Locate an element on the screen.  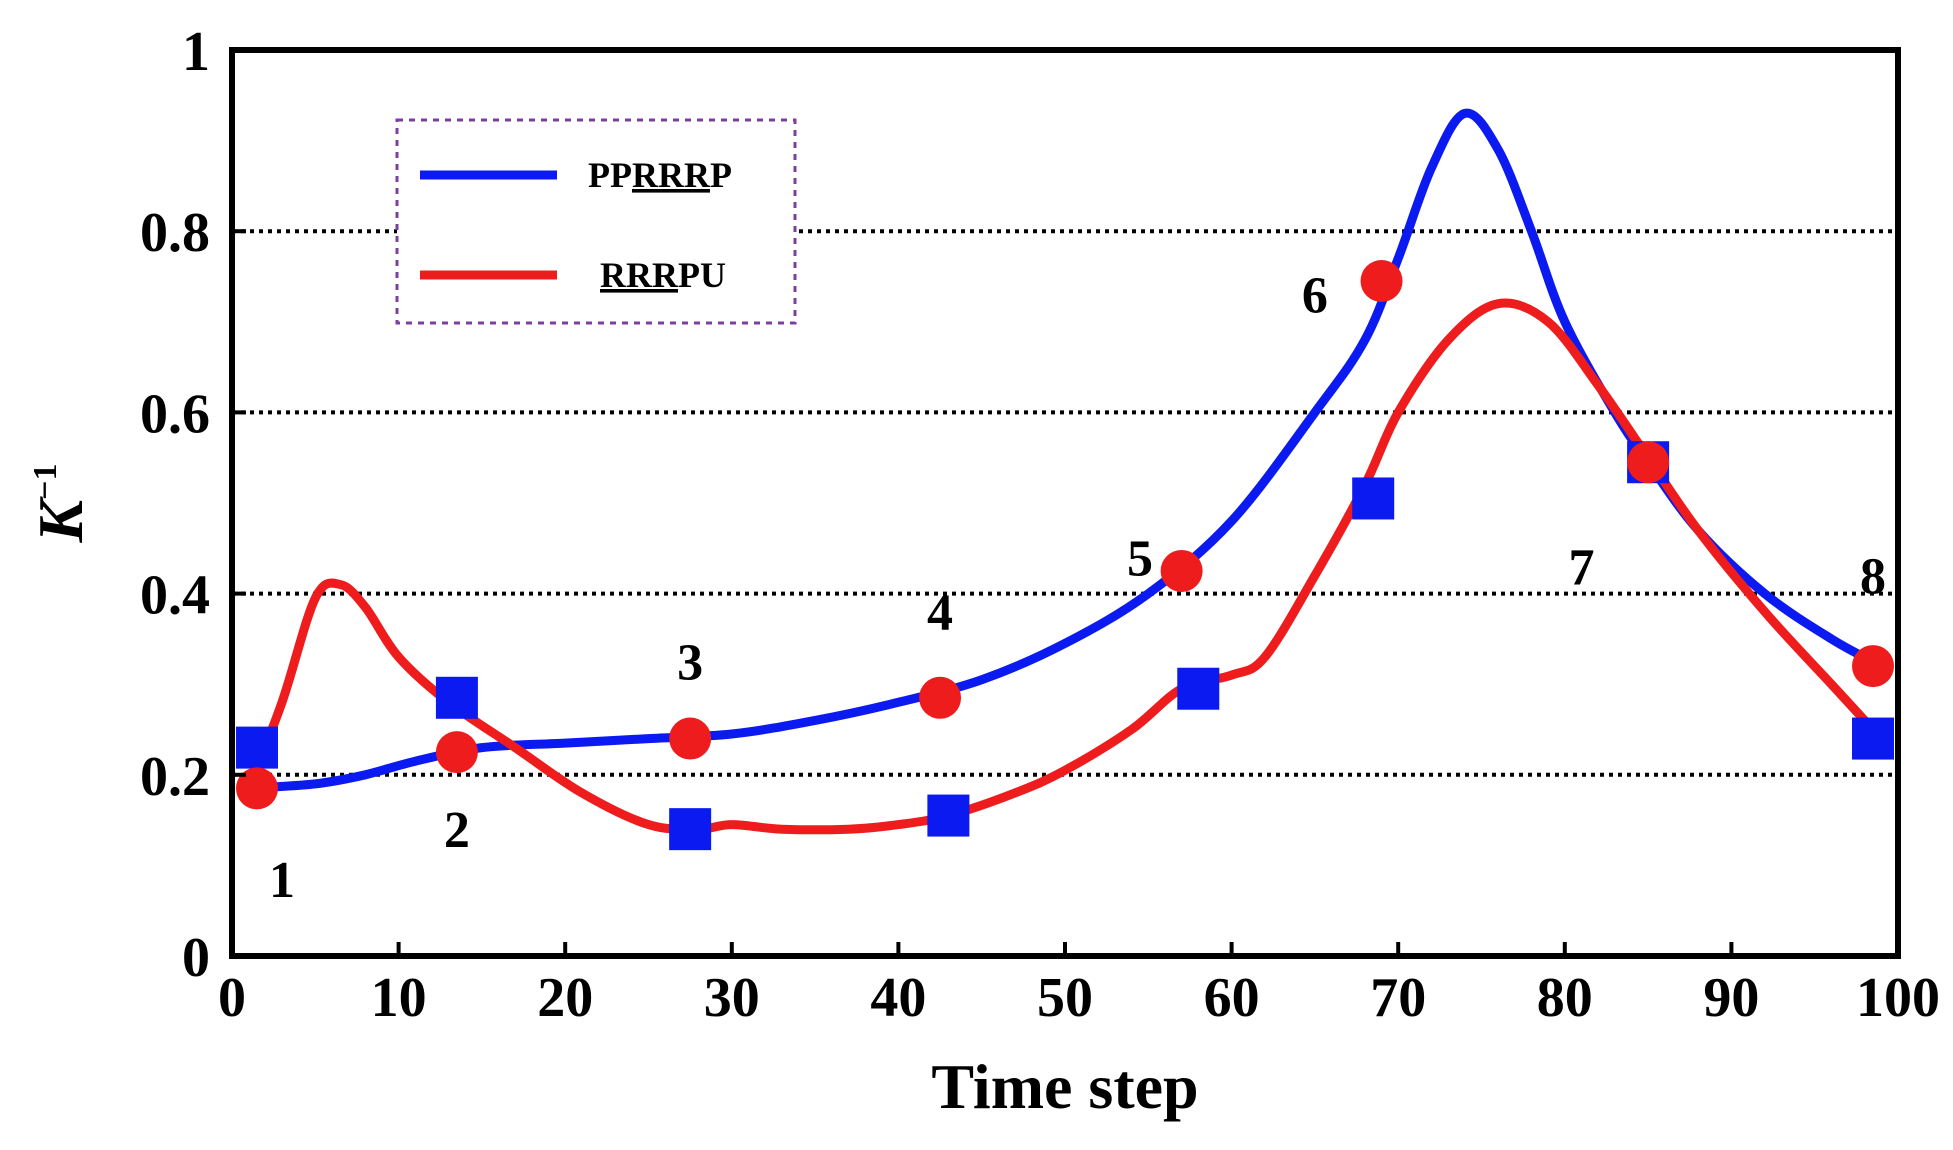
y-tick-label-1: 0.2 is located at coordinates (175, 777).